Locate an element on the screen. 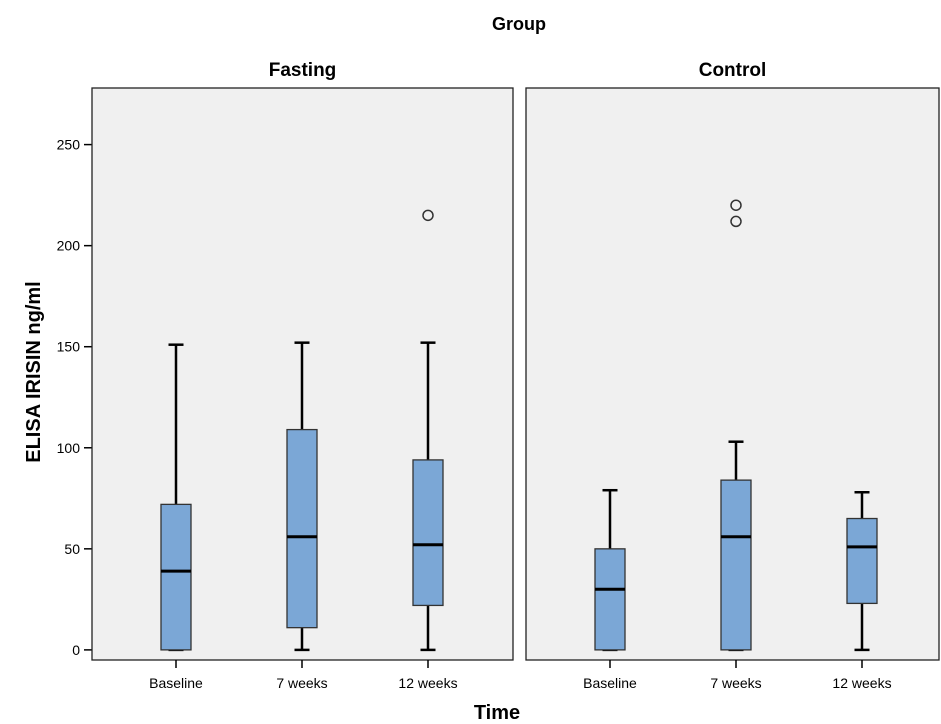 The image size is (941, 724). panel-header: Fasting is located at coordinates (303, 70).